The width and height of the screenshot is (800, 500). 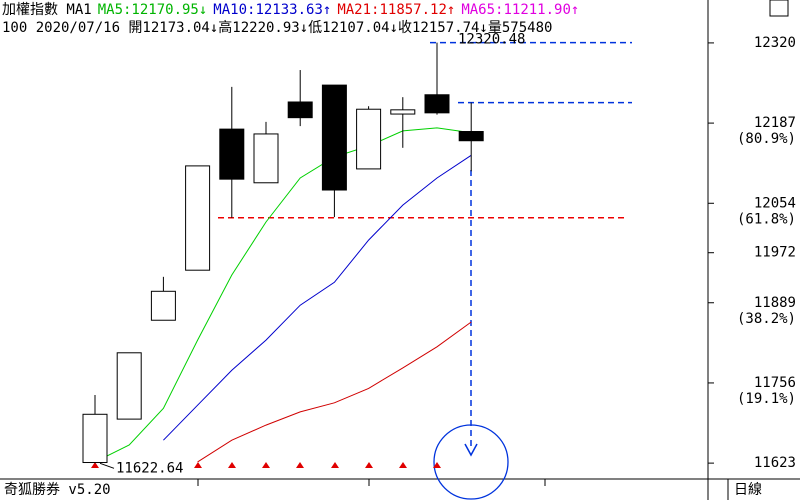 What do you see at coordinates (775, 43) in the screenshot?
I see `y-tick-label: 12320` at bounding box center [775, 43].